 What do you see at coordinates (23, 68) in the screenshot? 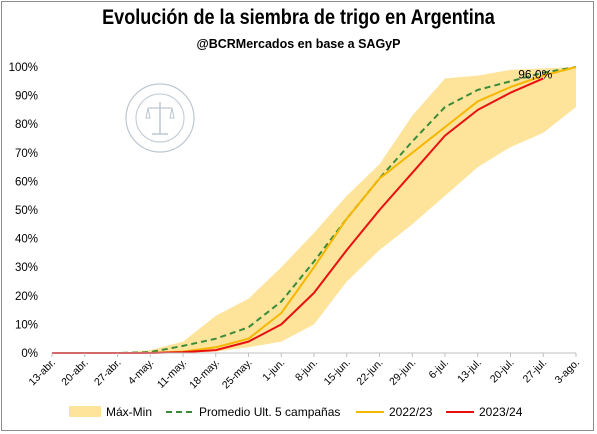
I see `y-tick-label: 100%` at bounding box center [23, 68].